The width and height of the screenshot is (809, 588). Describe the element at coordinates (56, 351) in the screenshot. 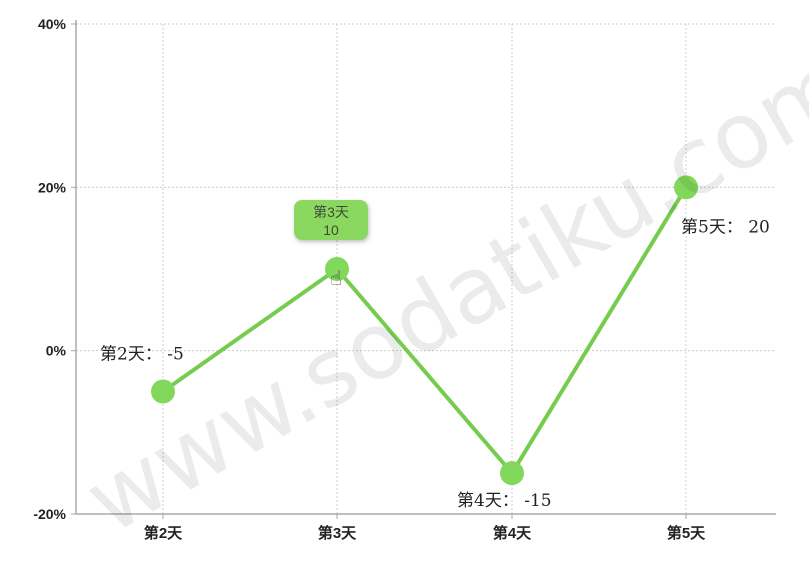

I see `y-tick-label: 0%` at that location.